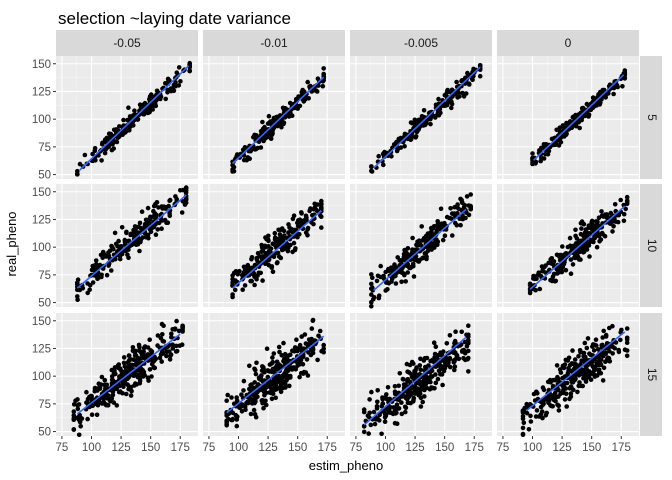 The height and width of the screenshot is (480, 672). I want to click on x-tick-label: 175, so click(180, 448).